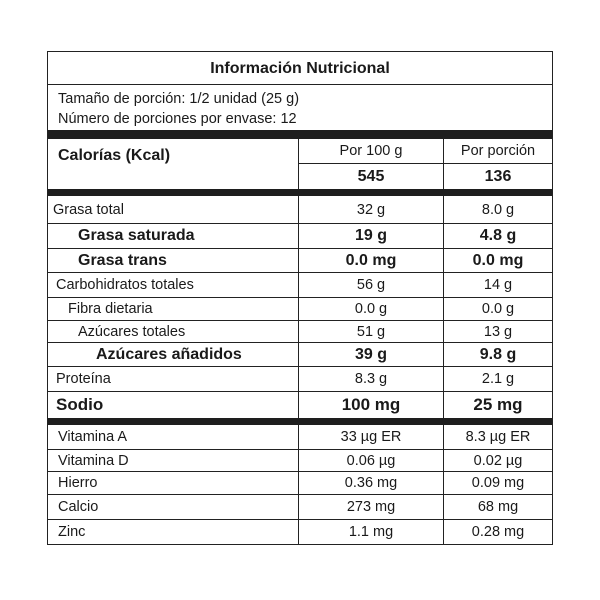 This screenshot has height=600, width=600. I want to click on value-per-100g: 273 mg, so click(371, 507).